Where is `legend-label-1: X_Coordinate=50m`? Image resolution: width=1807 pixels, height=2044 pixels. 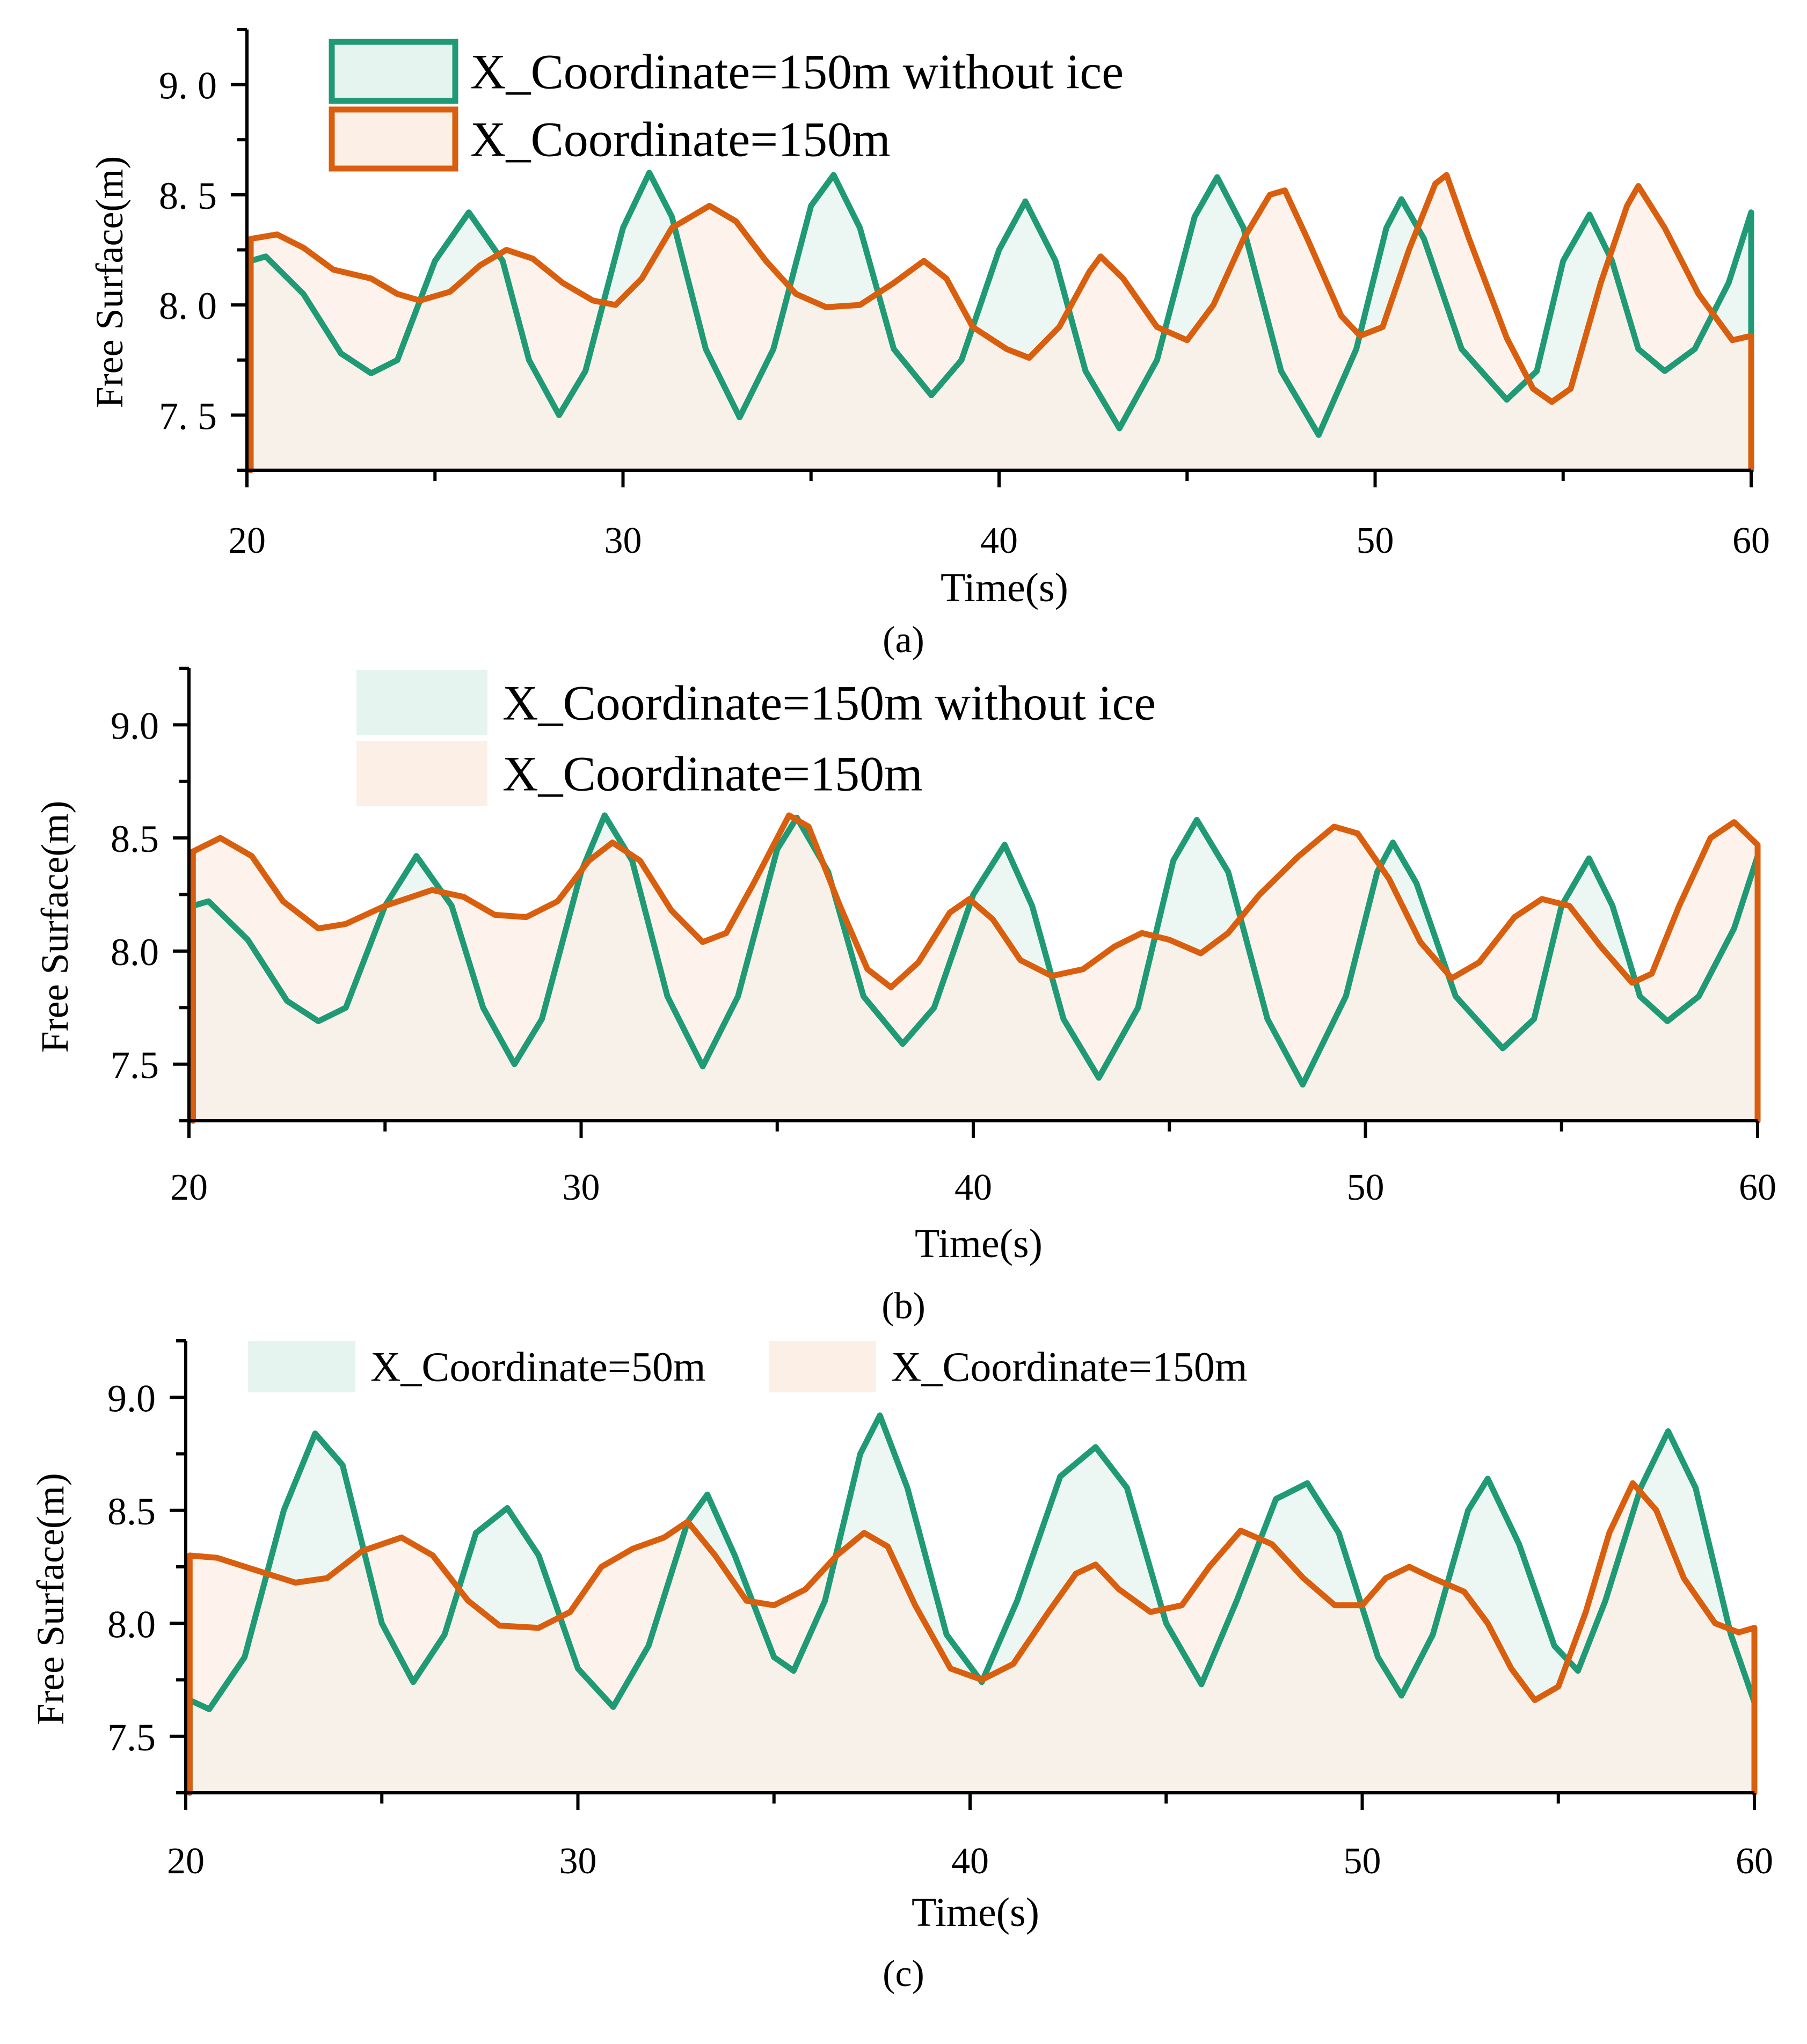 legend-label-1: X_Coordinate=50m is located at coordinates (538, 1367).